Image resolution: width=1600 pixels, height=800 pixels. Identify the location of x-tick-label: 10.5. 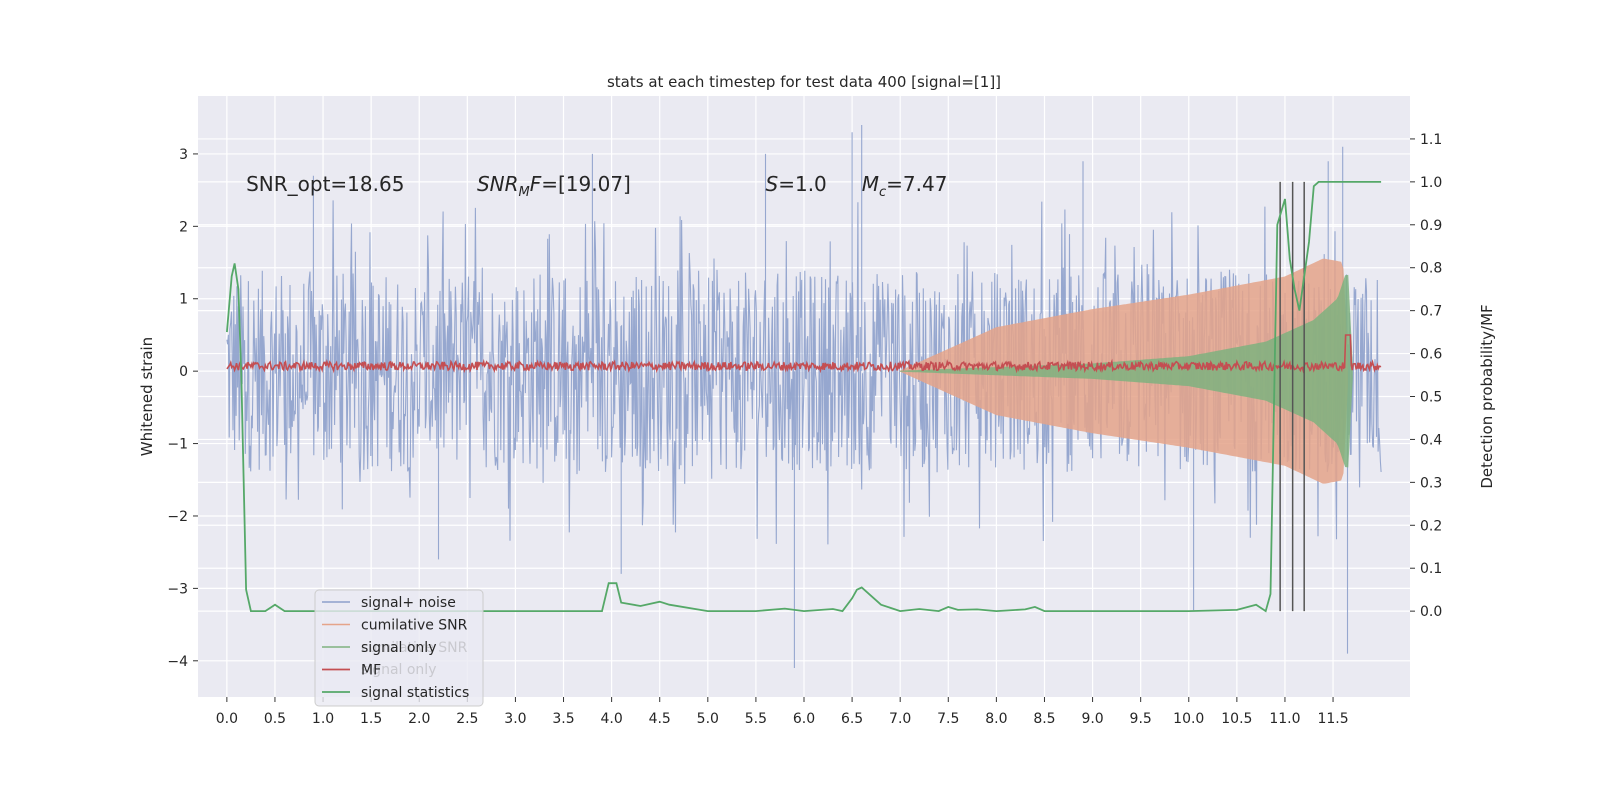
(1236, 719).